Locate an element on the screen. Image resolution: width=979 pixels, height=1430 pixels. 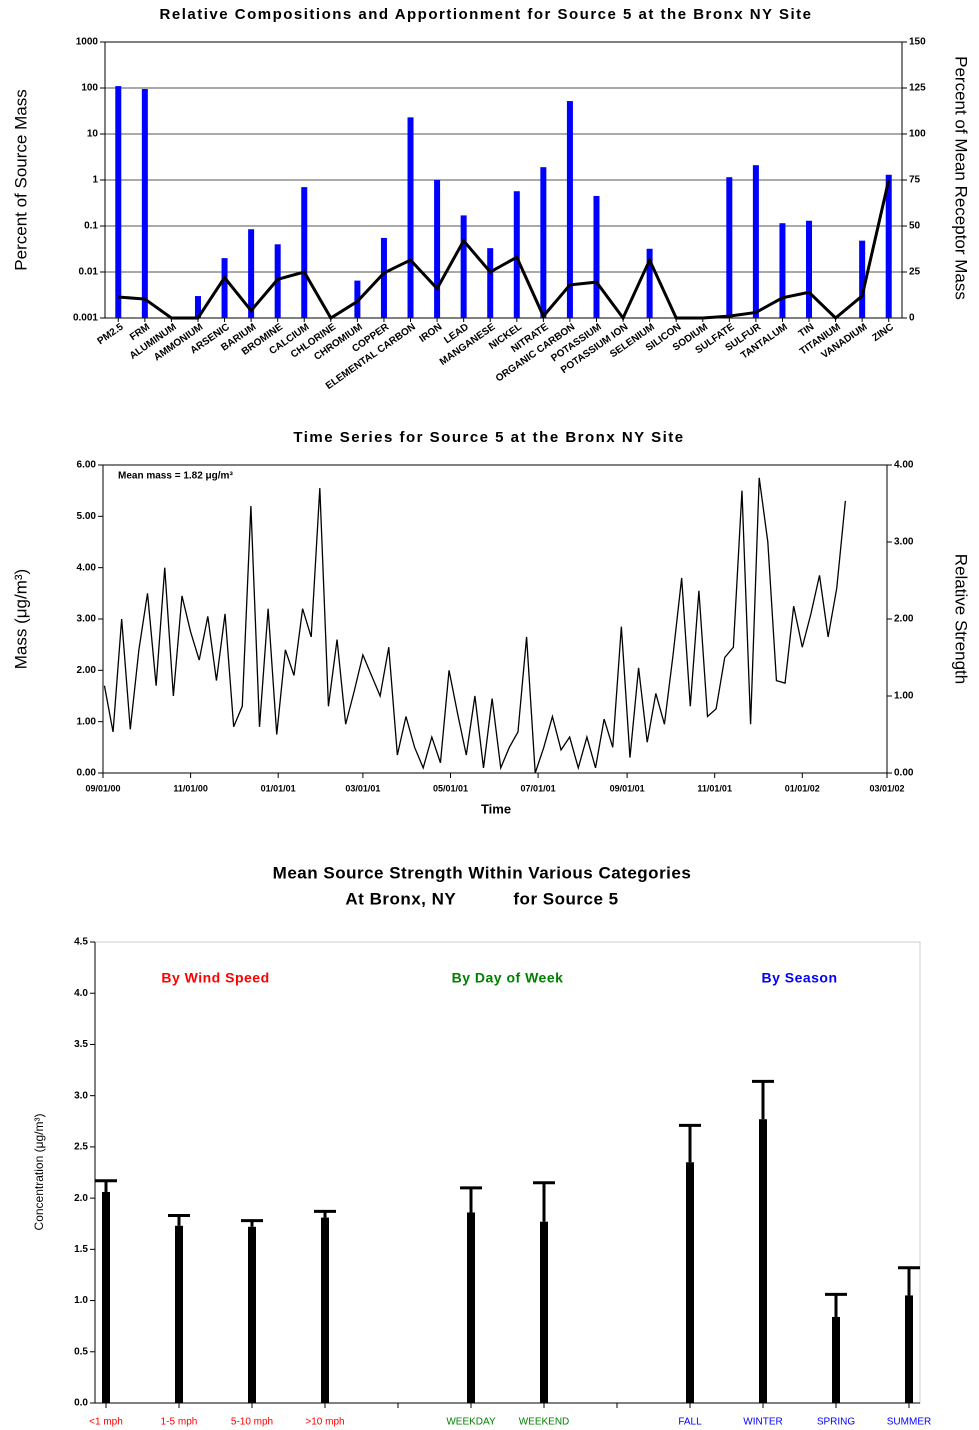
y-tick-label: 2.0 is located at coordinates (81, 1198).